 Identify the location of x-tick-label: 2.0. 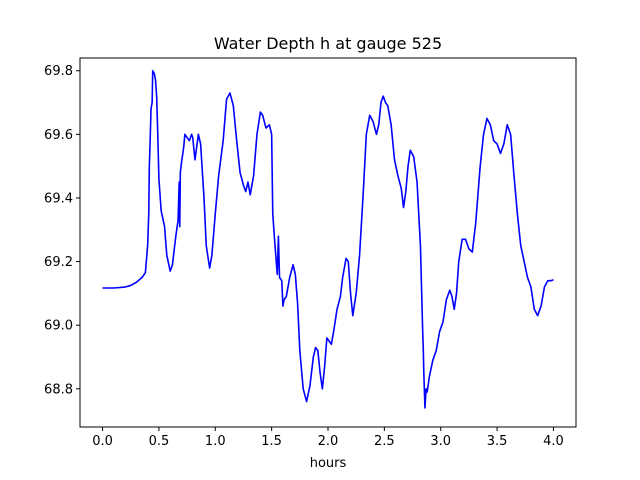
(328, 441).